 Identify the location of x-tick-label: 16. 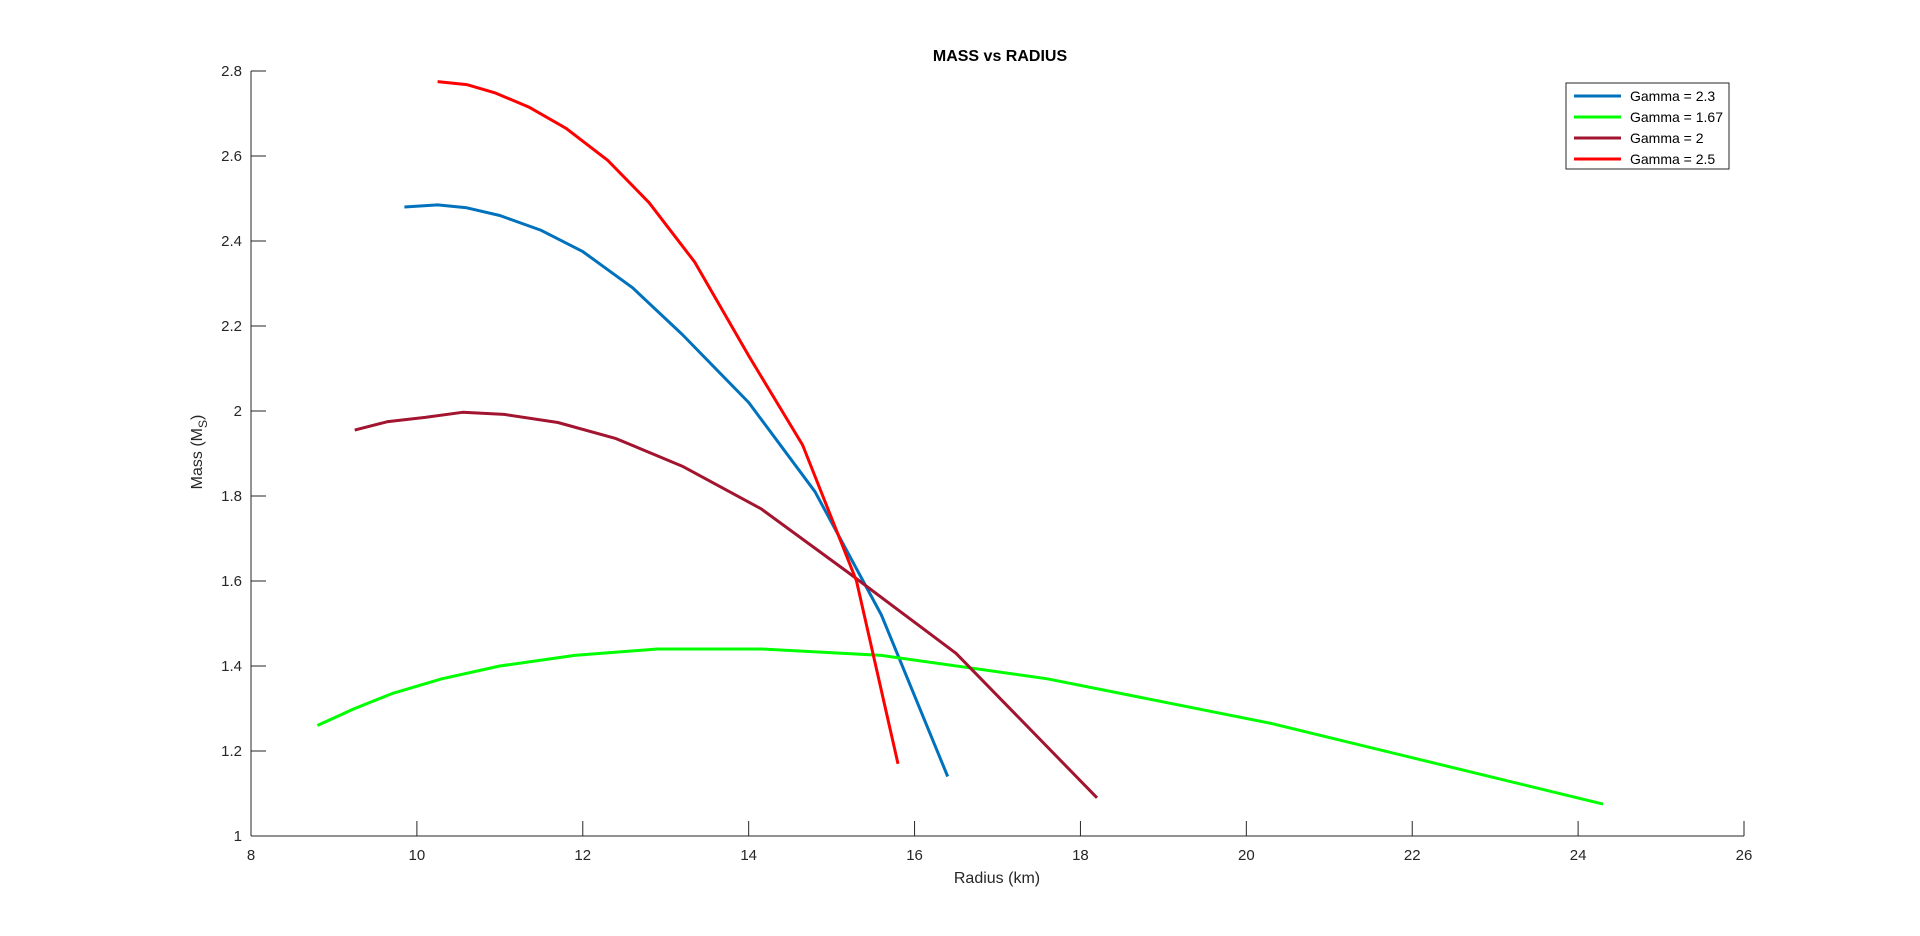
(914, 855).